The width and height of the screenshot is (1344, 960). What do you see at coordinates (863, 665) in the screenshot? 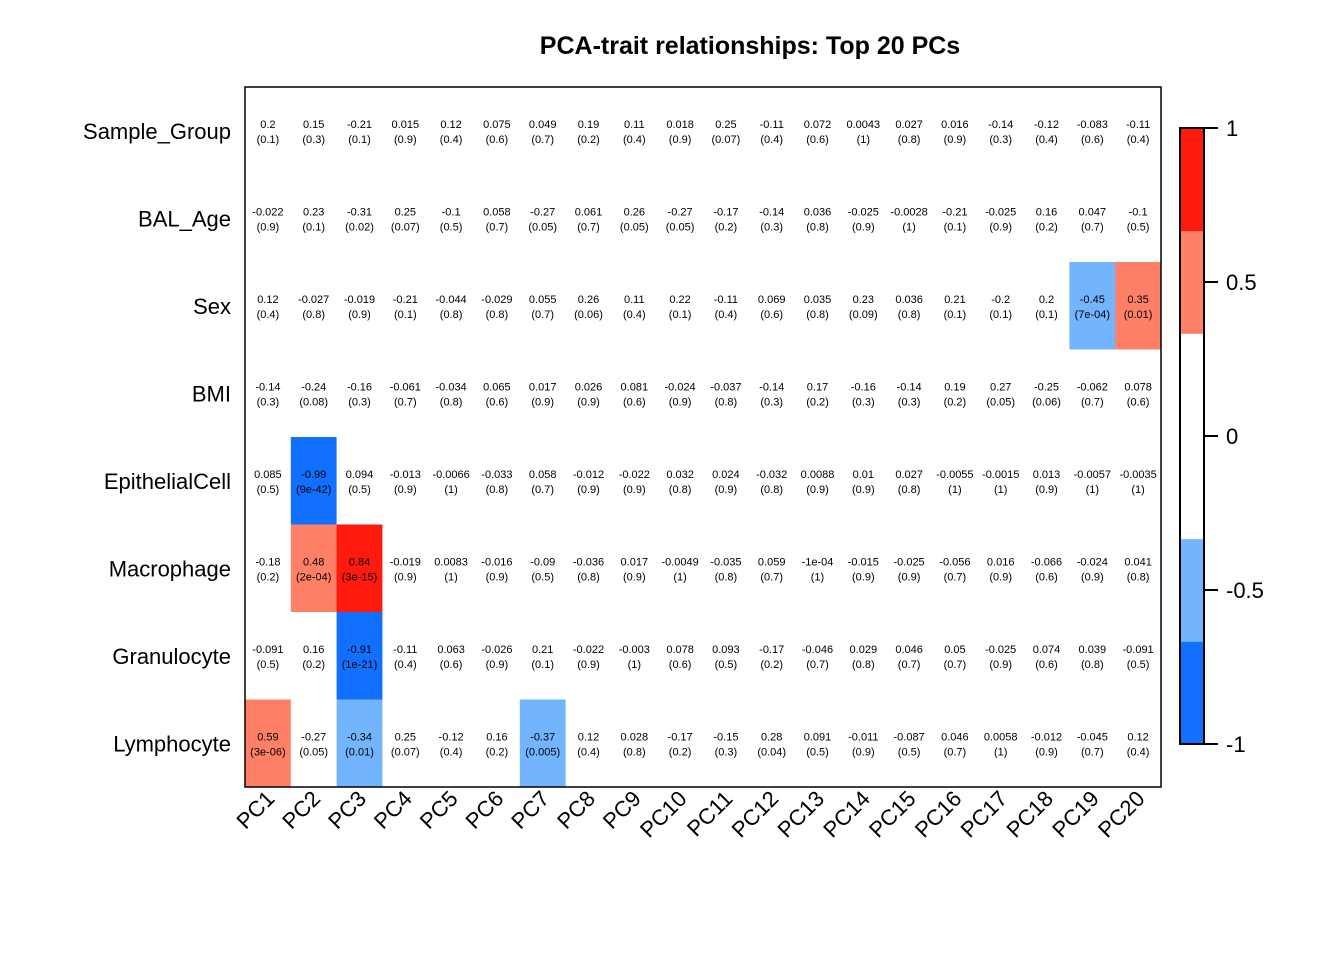
I see `cell-pvalue-granulocyte-pc14: (0.8)` at bounding box center [863, 665].